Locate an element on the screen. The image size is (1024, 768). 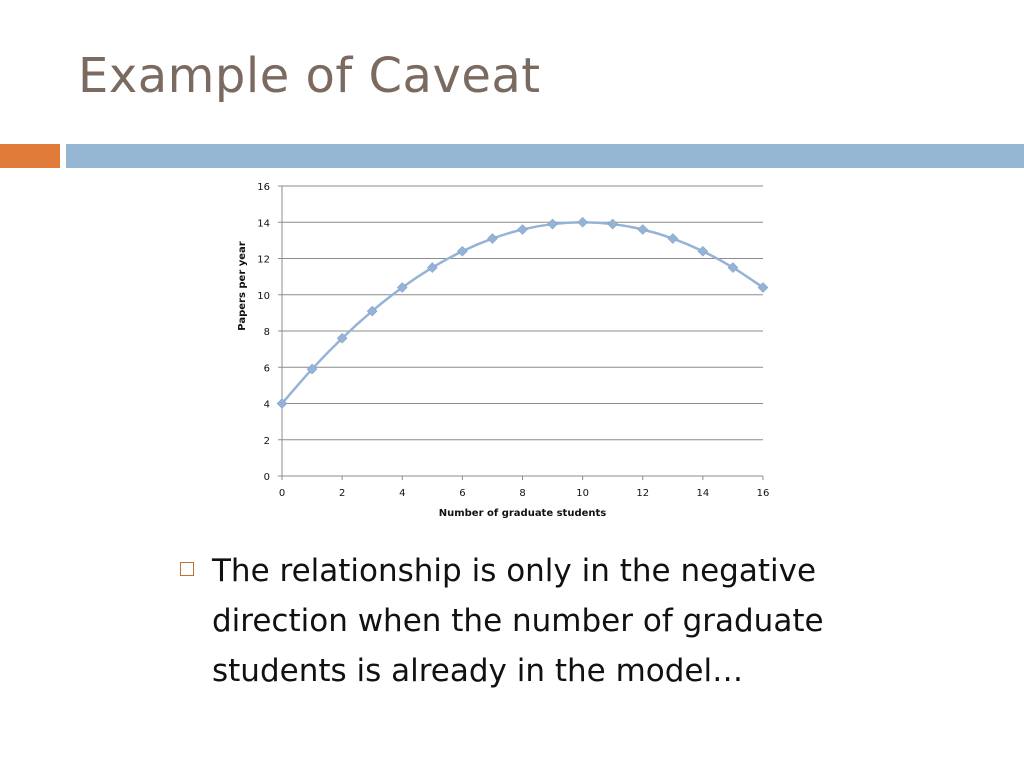
series-markers is located at coordinates (522, 312).